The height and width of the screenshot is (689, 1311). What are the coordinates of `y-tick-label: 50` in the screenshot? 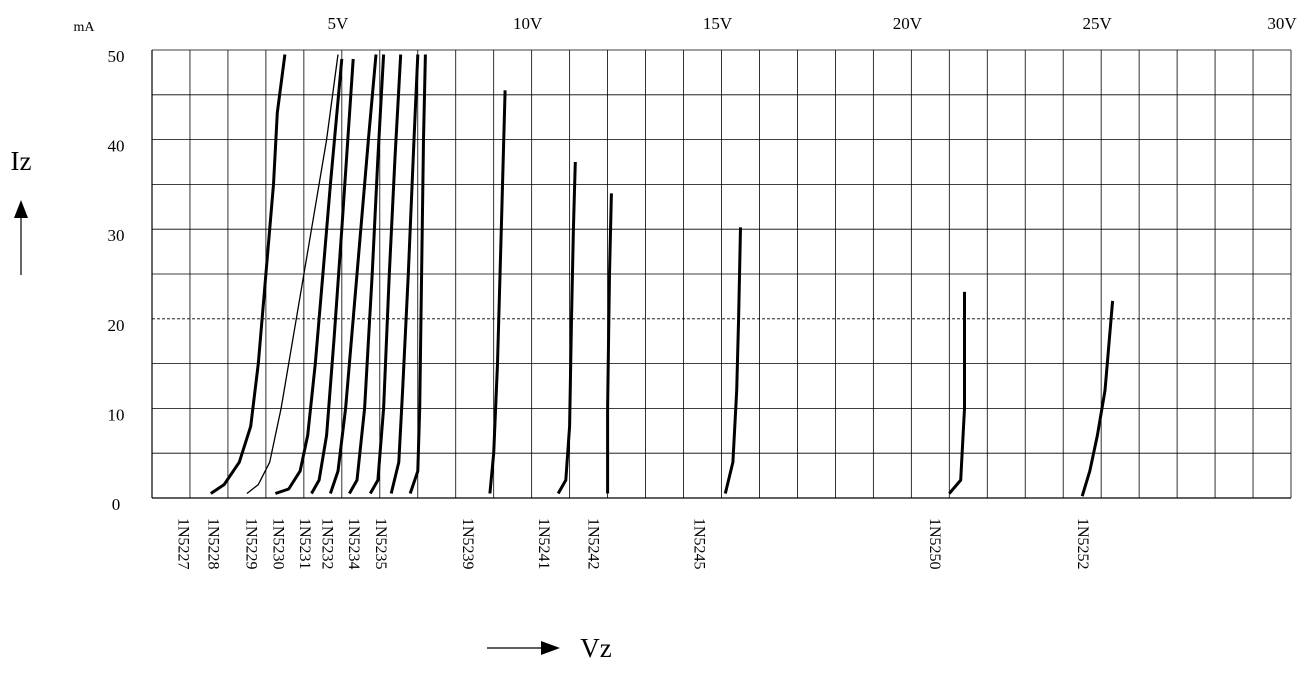 It's located at (116, 56).